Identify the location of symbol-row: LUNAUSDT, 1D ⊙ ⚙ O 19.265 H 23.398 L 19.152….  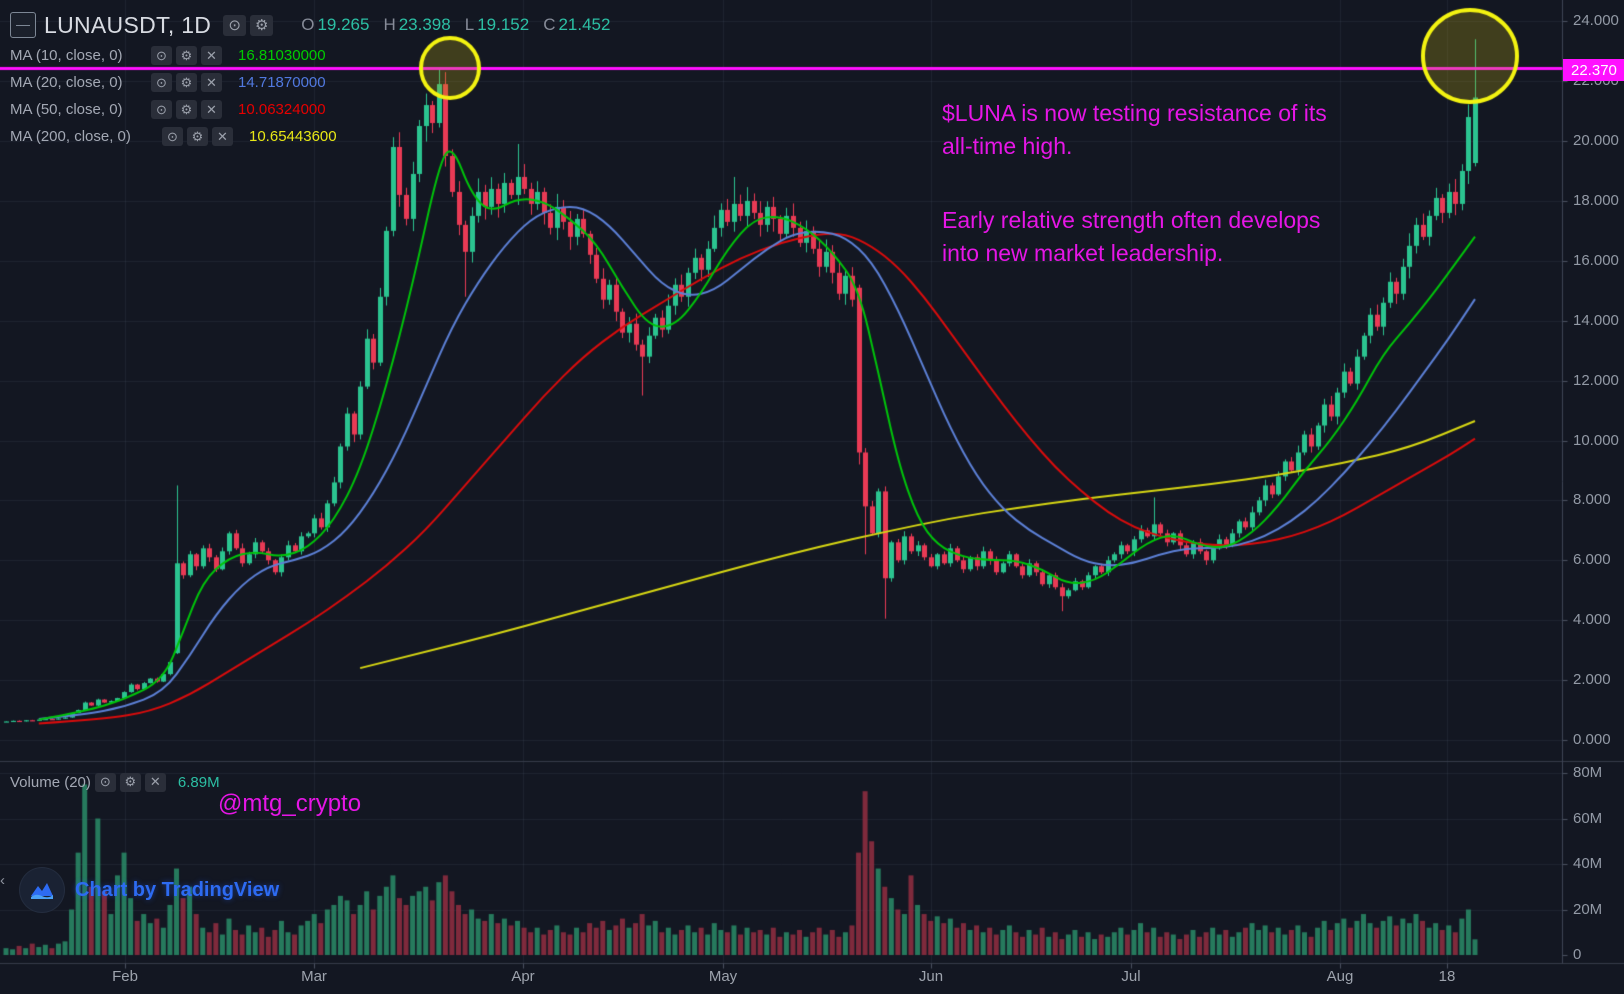
(310, 25).